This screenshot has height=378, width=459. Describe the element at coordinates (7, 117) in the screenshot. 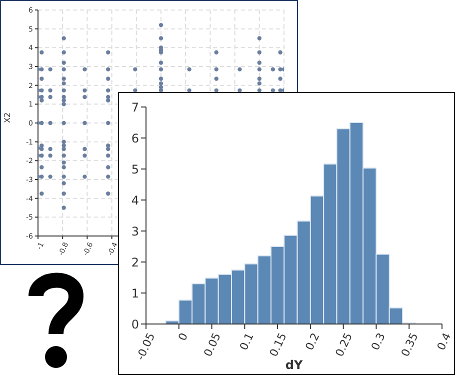

I see `y-axis-title: X2` at that location.